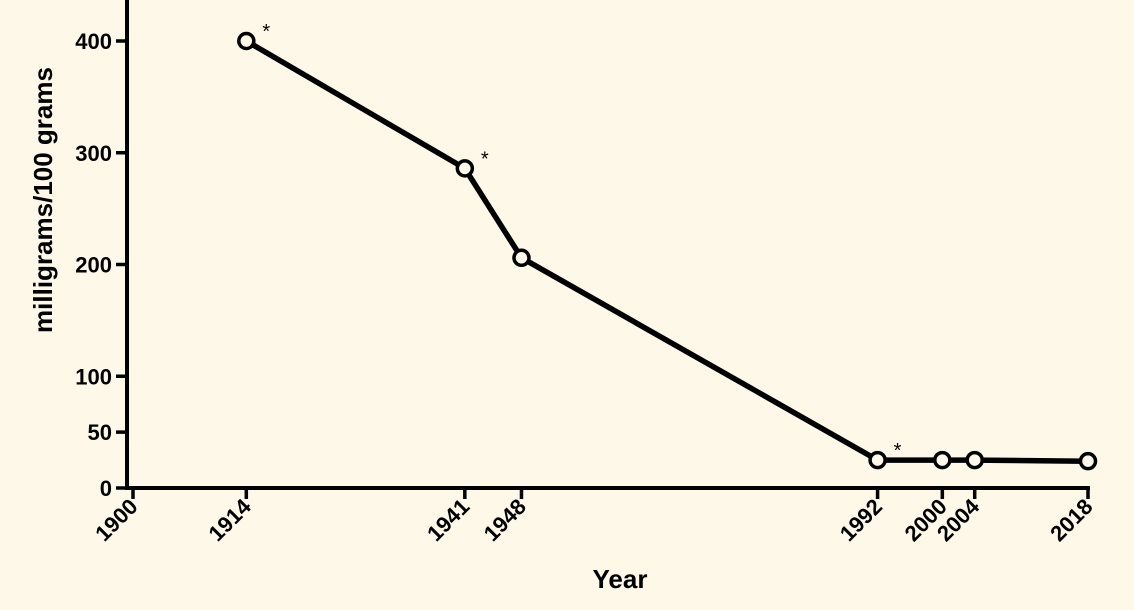 Image resolution: width=1134 pixels, height=610 pixels. What do you see at coordinates (93, 41) in the screenshot?
I see `y-tick-label: 400` at bounding box center [93, 41].